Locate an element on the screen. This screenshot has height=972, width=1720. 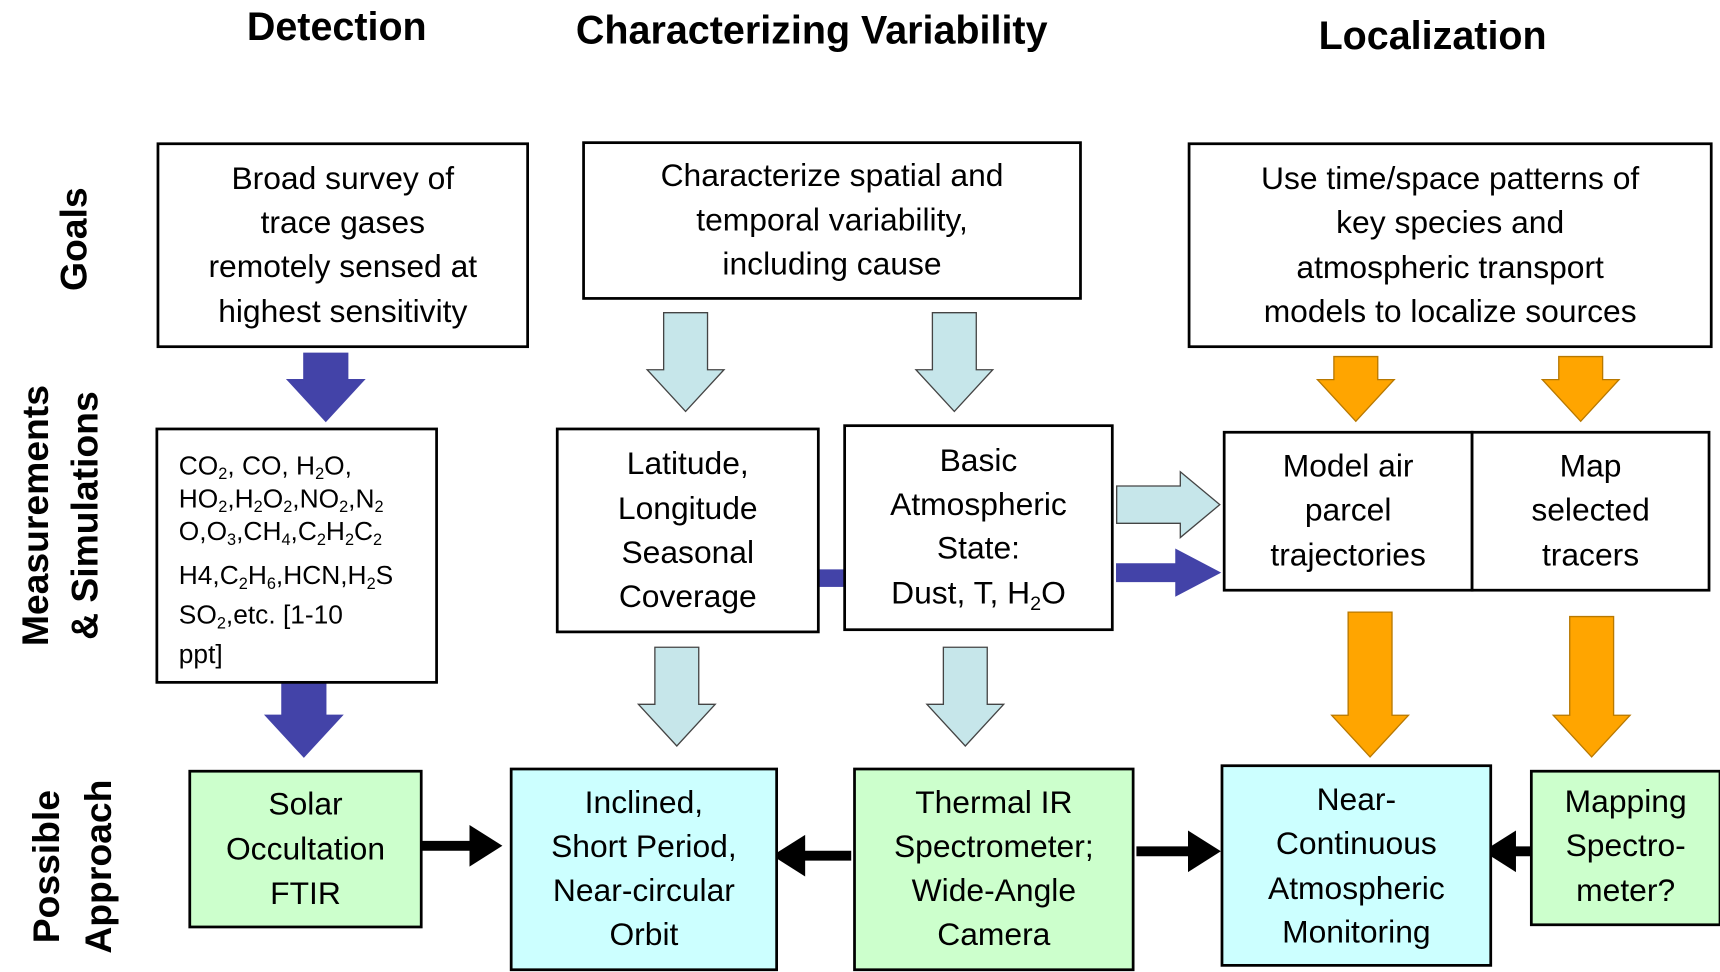
text-part: C is located at coordinates (363, 531).